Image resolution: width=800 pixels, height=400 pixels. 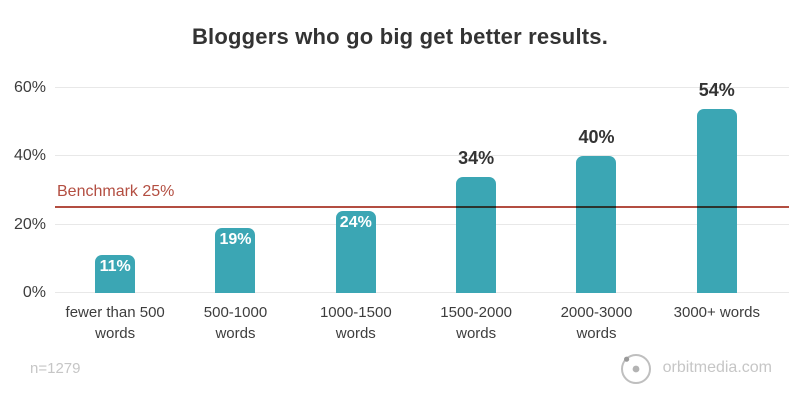 I want to click on bar: 19%, so click(x=235, y=260).